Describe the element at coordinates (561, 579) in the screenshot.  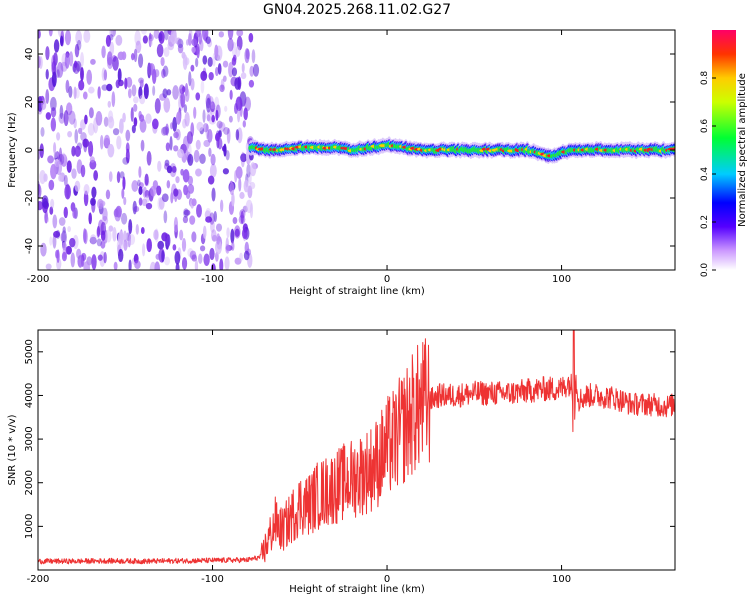
I see `x-tick-label: 100` at that location.